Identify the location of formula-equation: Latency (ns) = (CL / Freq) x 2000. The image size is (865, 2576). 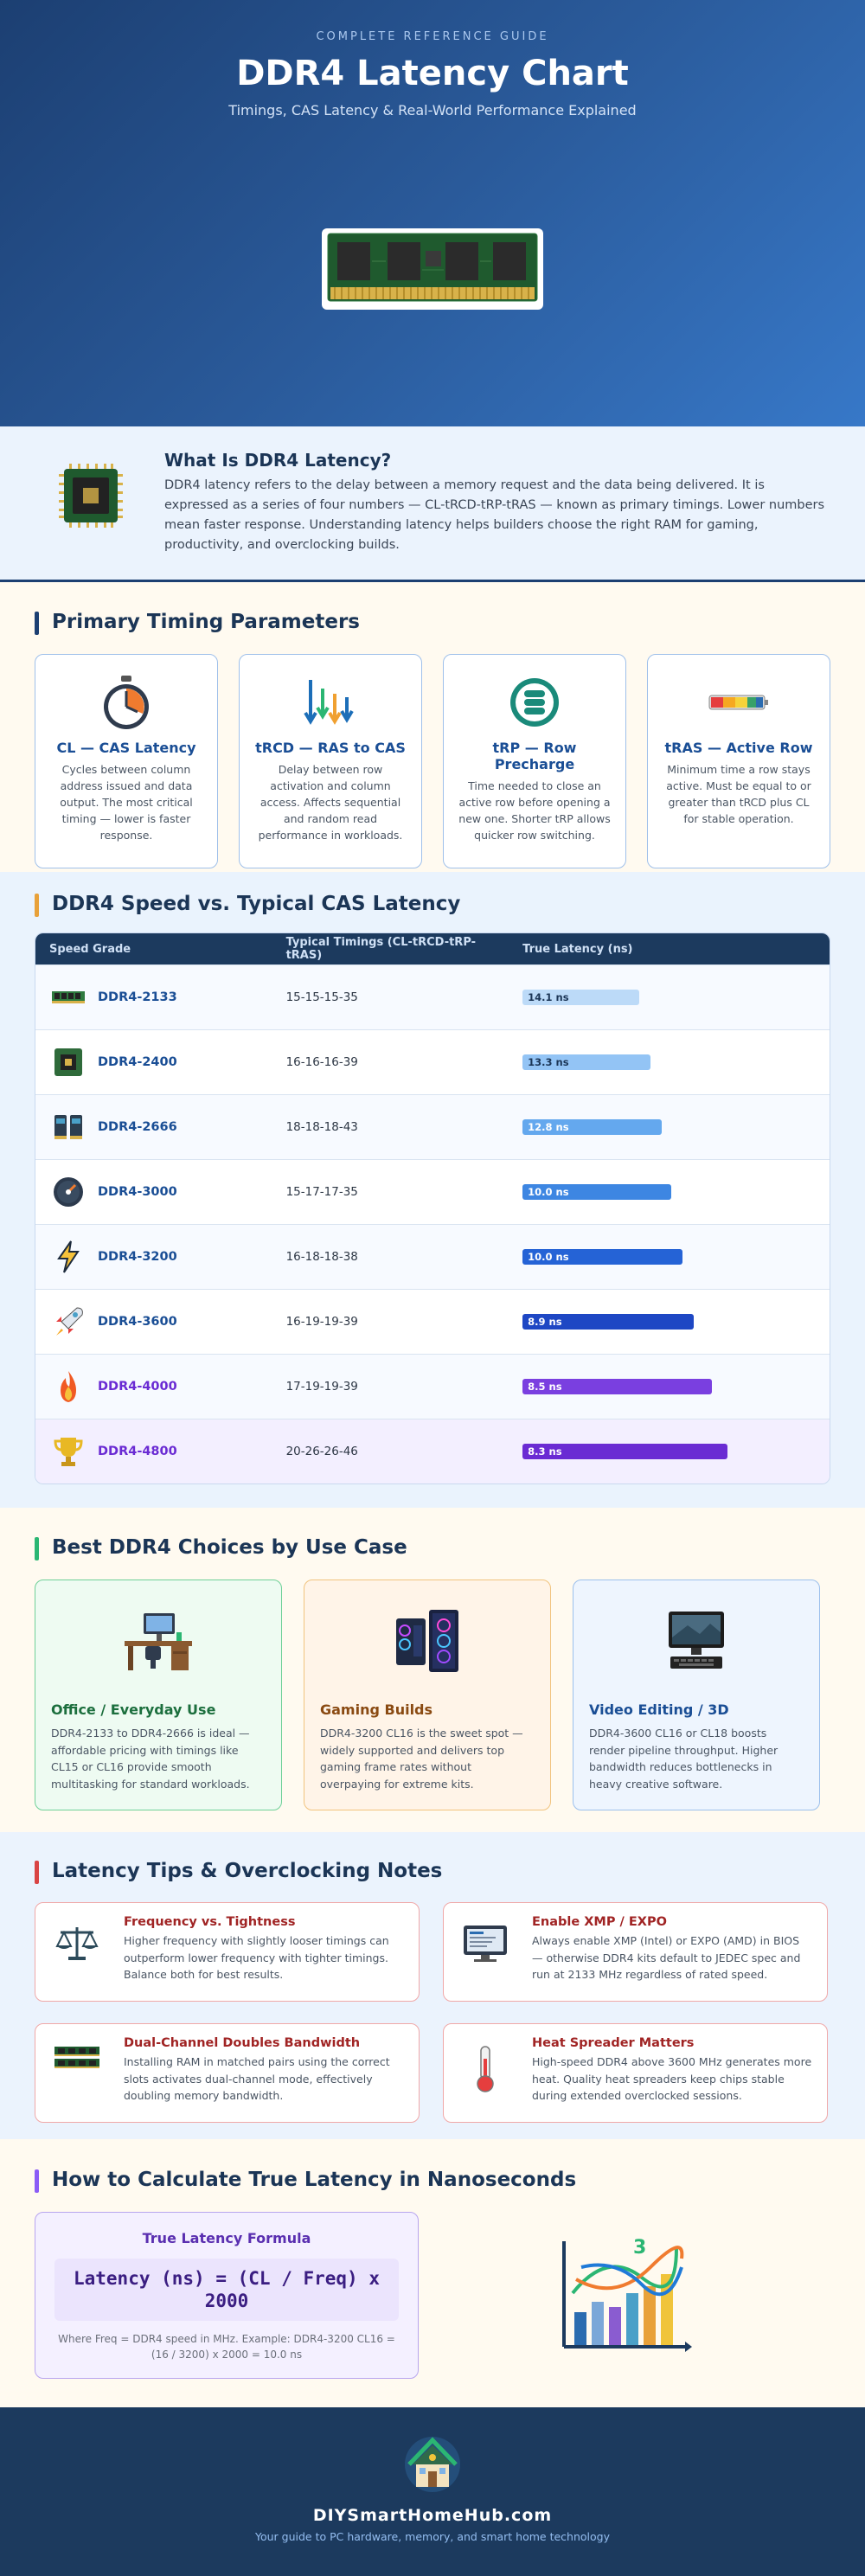
(226, 2290).